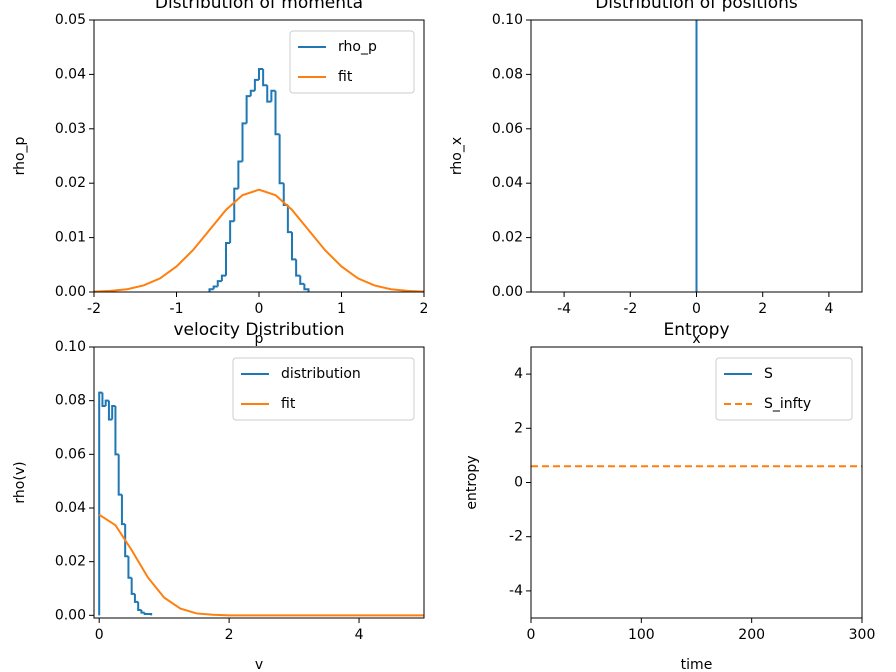 This screenshot has width=896, height=672. Describe the element at coordinates (862, 635) in the screenshot. I see `x-tick-label: 300` at that location.